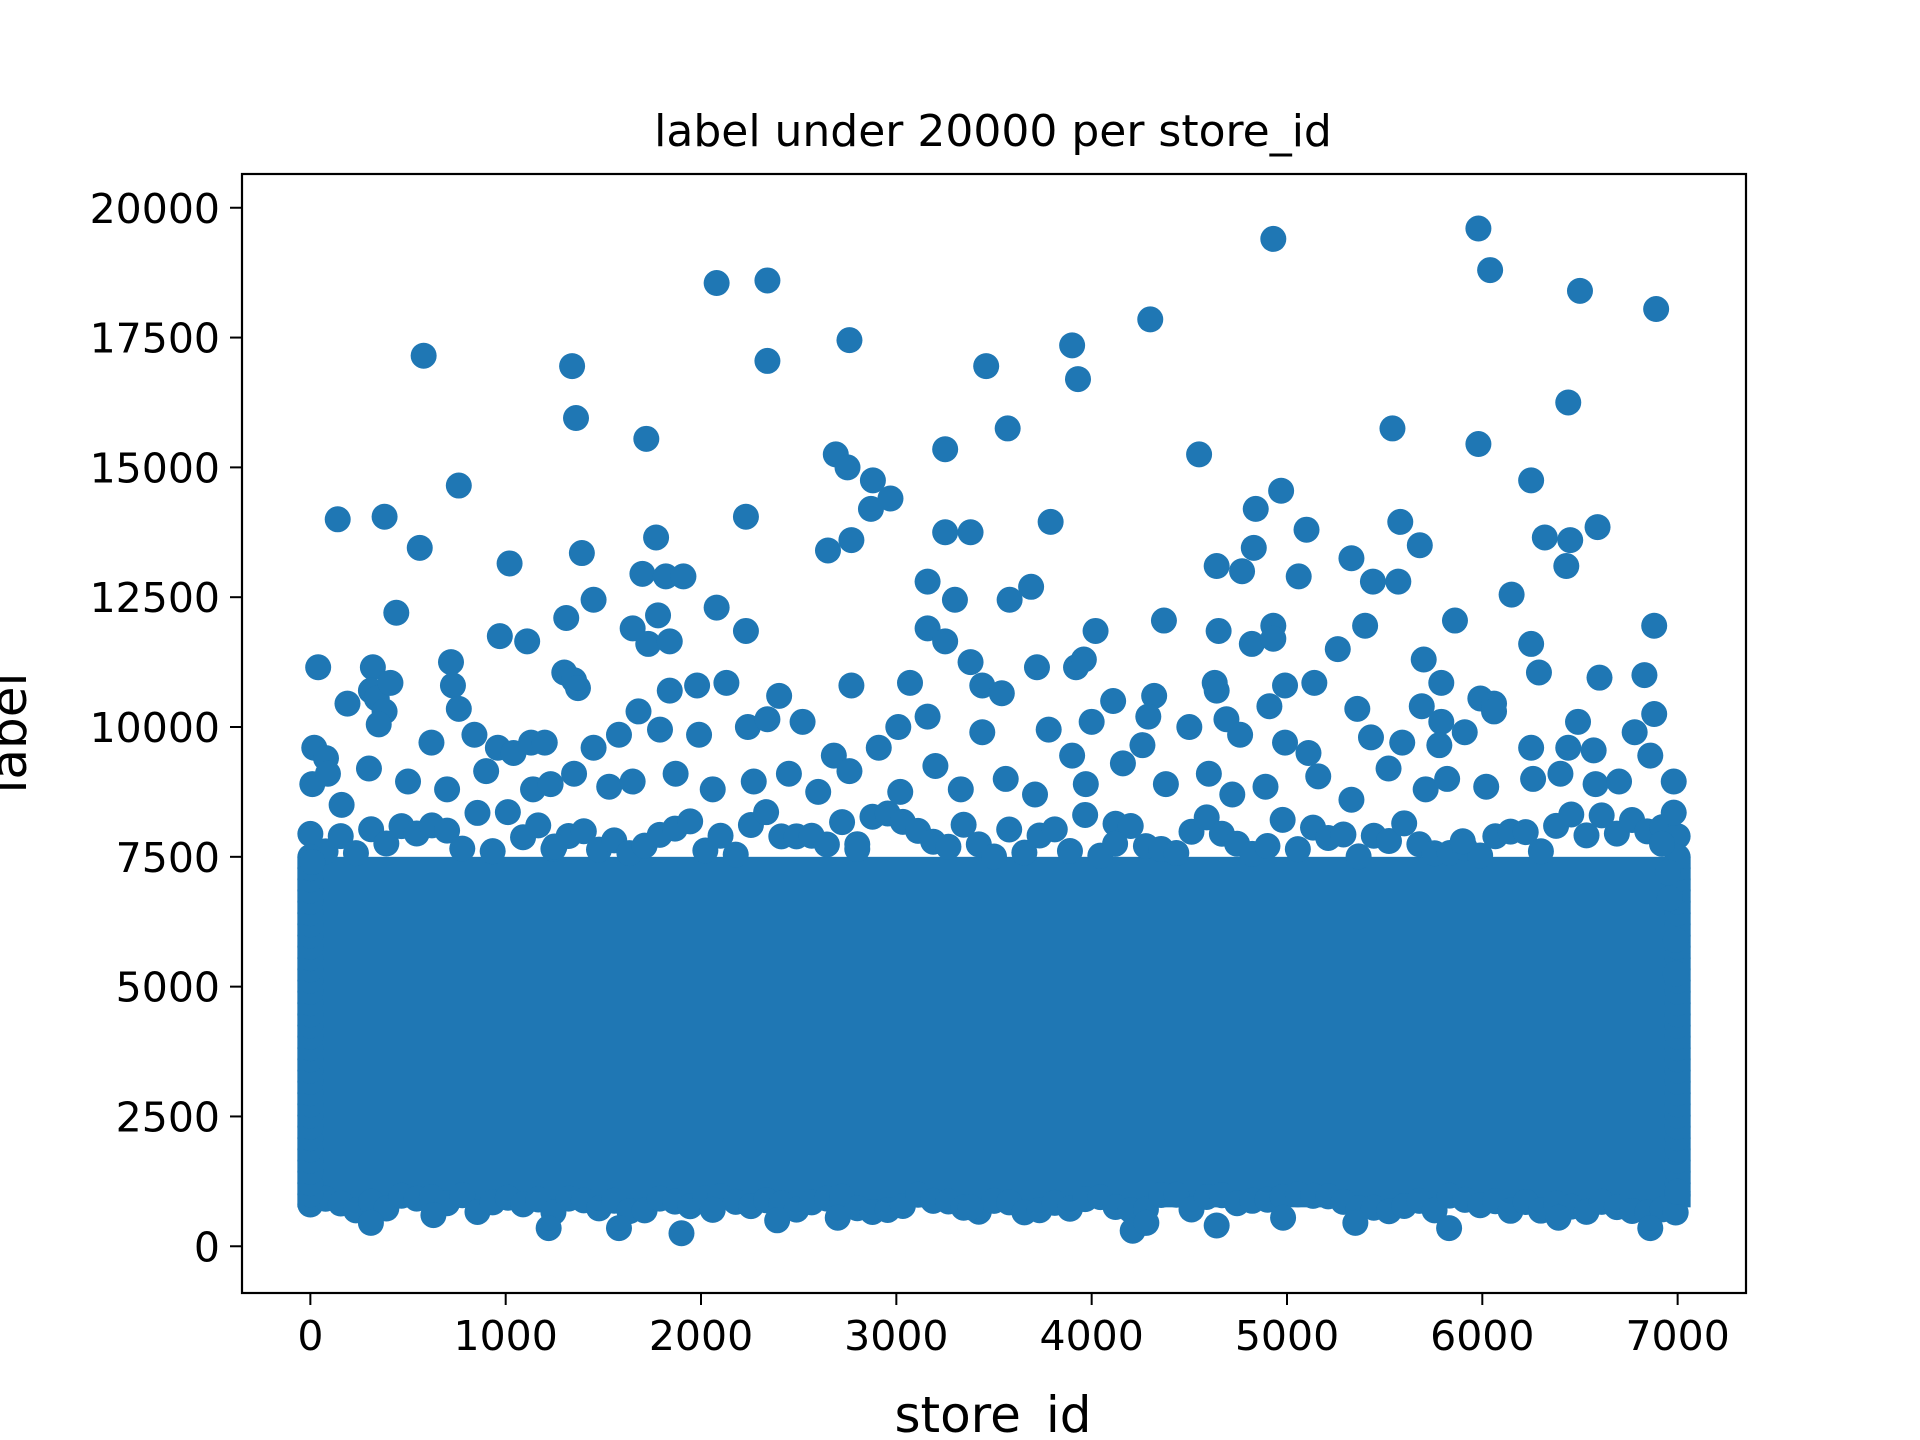  I want to click on x-tick-label: 2000, so click(701, 1336).